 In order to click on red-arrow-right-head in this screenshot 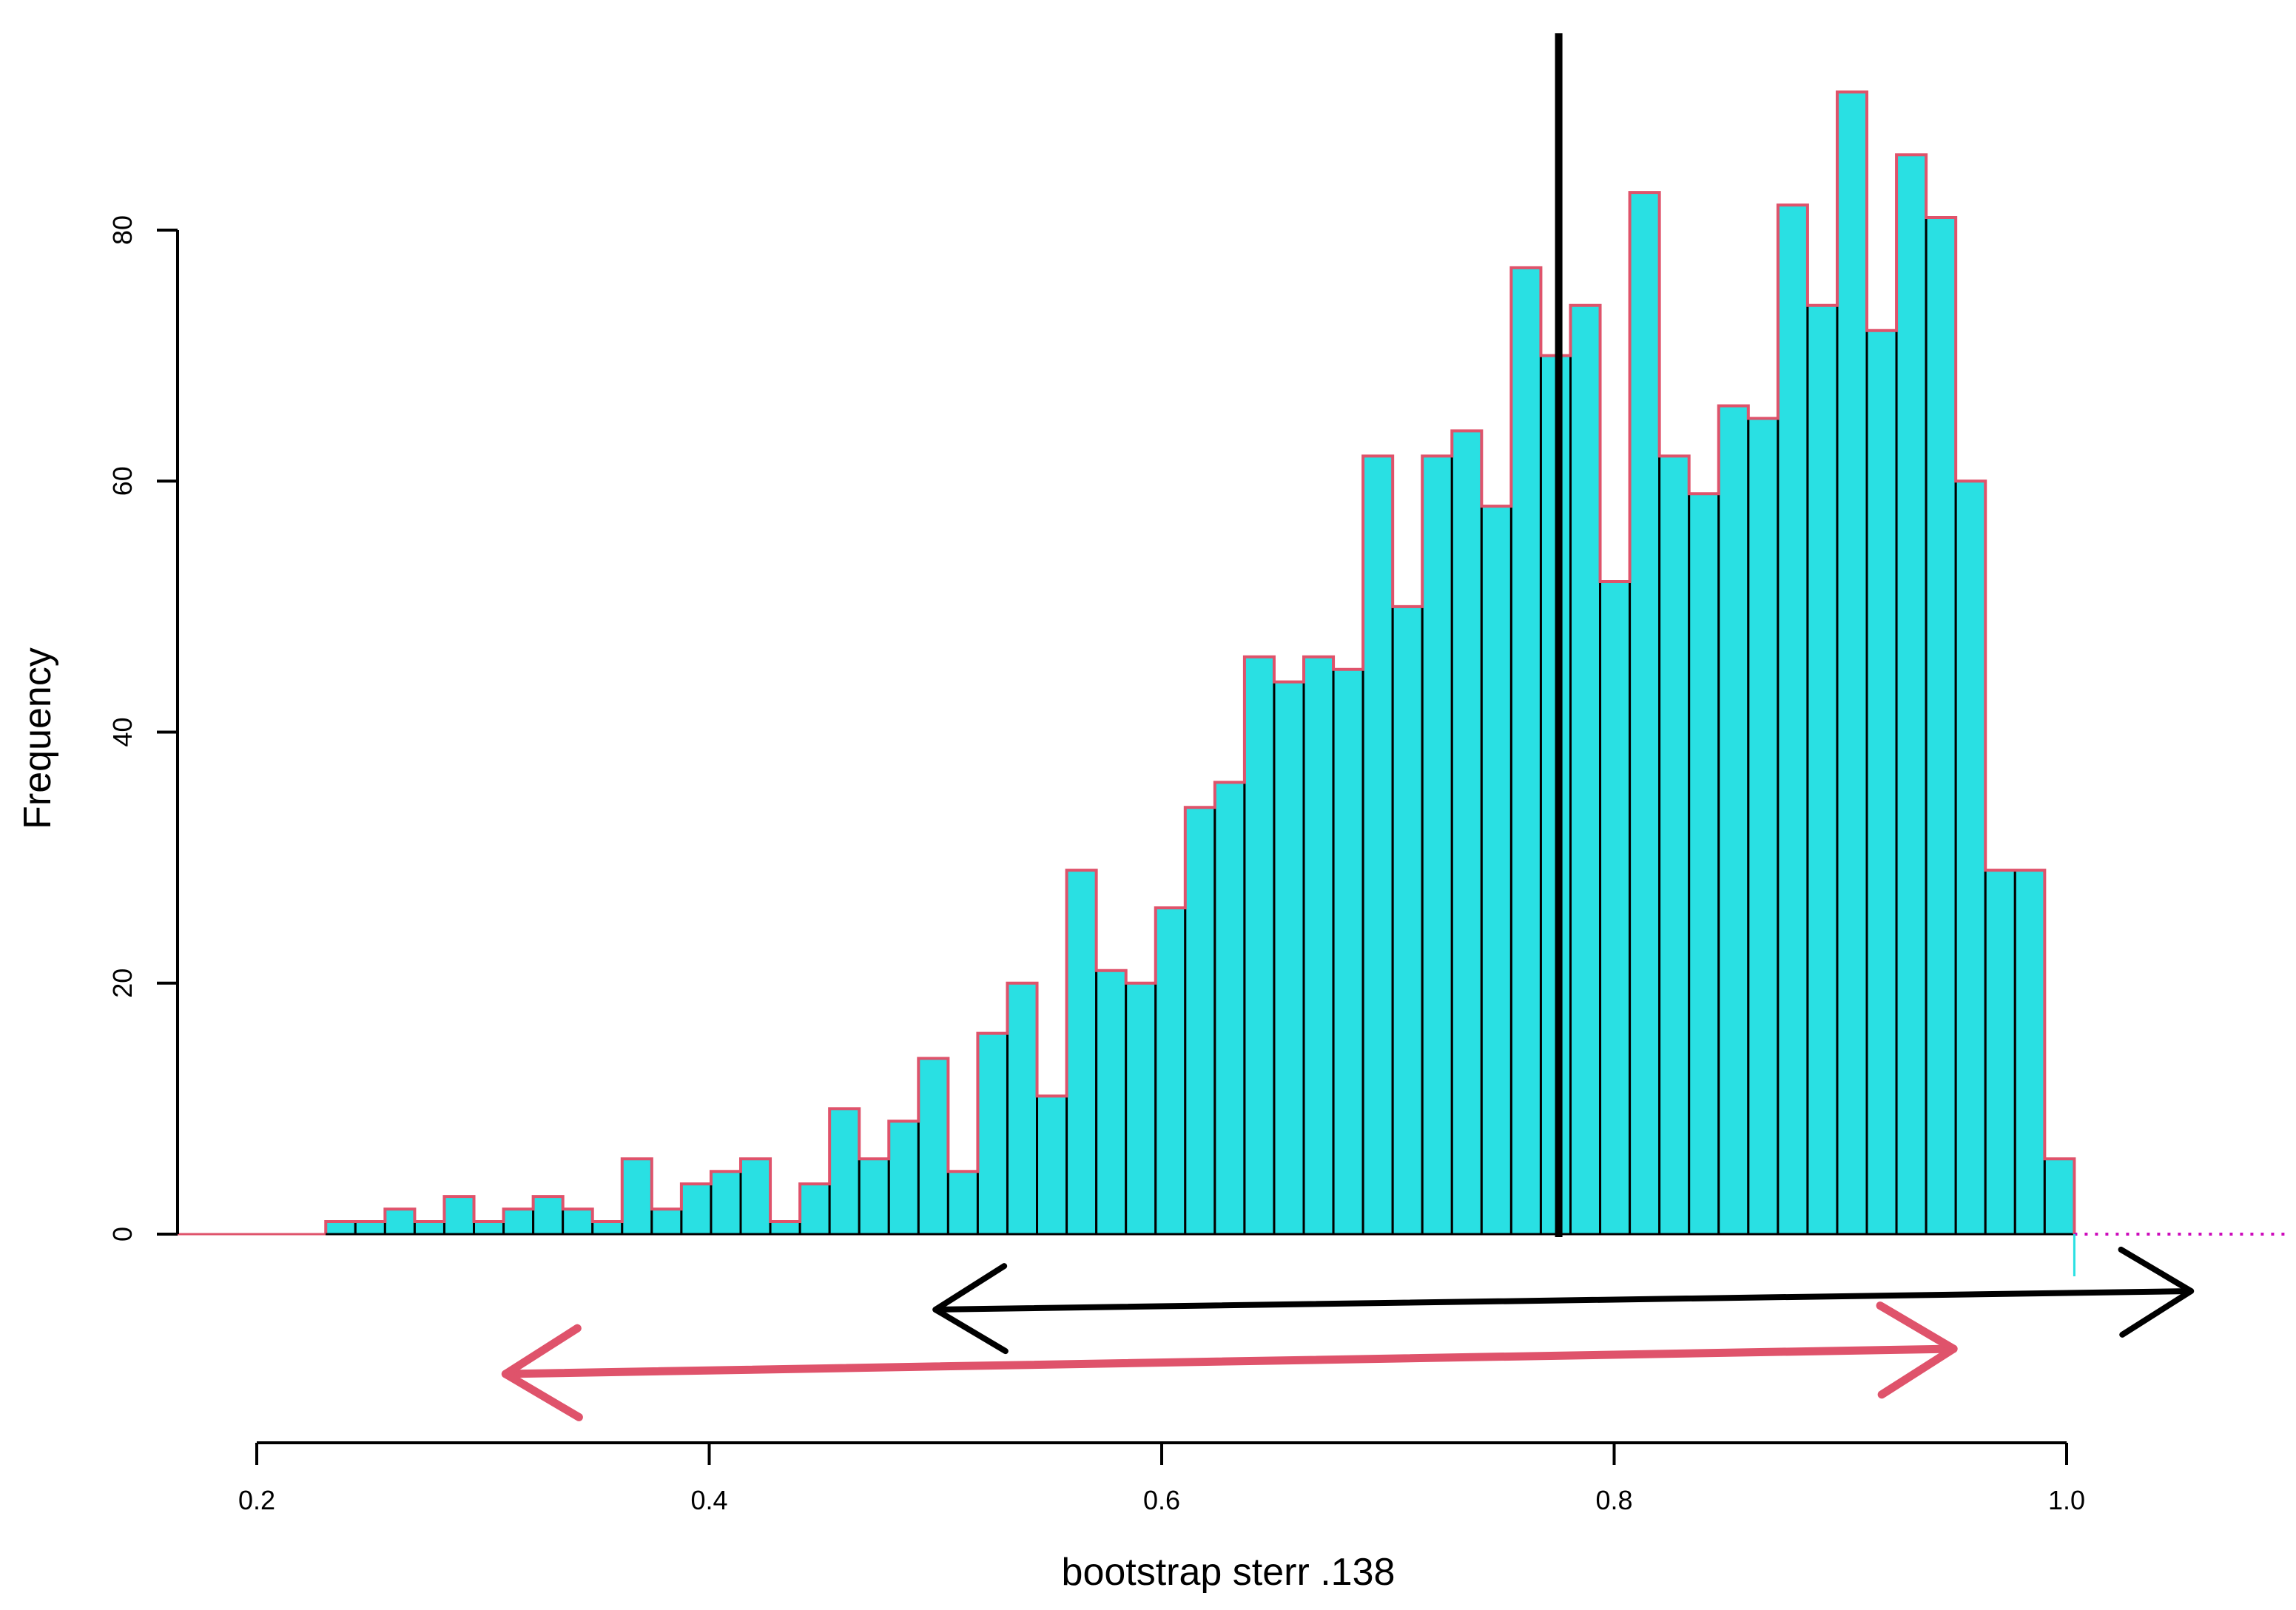, I will do `click(1917, 1350)`.